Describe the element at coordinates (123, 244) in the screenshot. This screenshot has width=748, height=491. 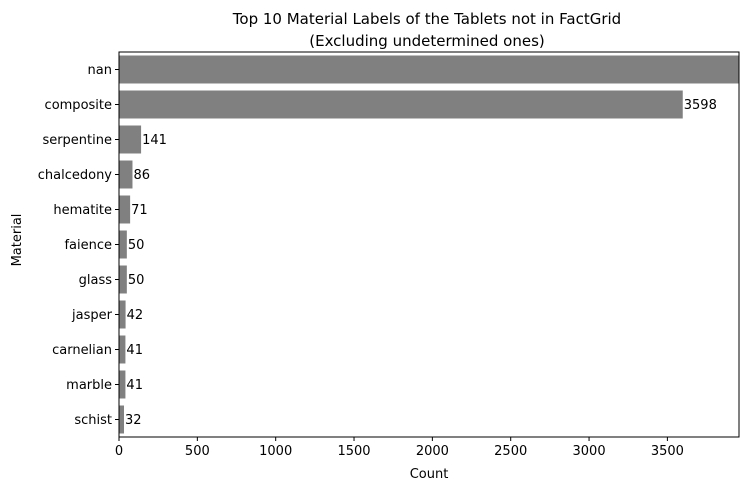
I see `bar-faience` at that location.